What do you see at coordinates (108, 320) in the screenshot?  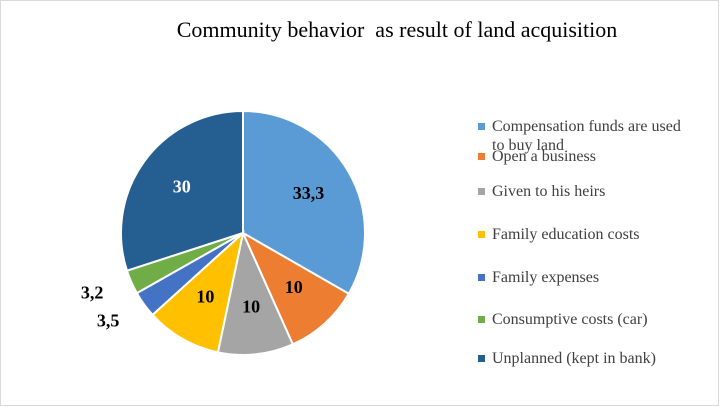 I see `data-label: 3,5` at bounding box center [108, 320].